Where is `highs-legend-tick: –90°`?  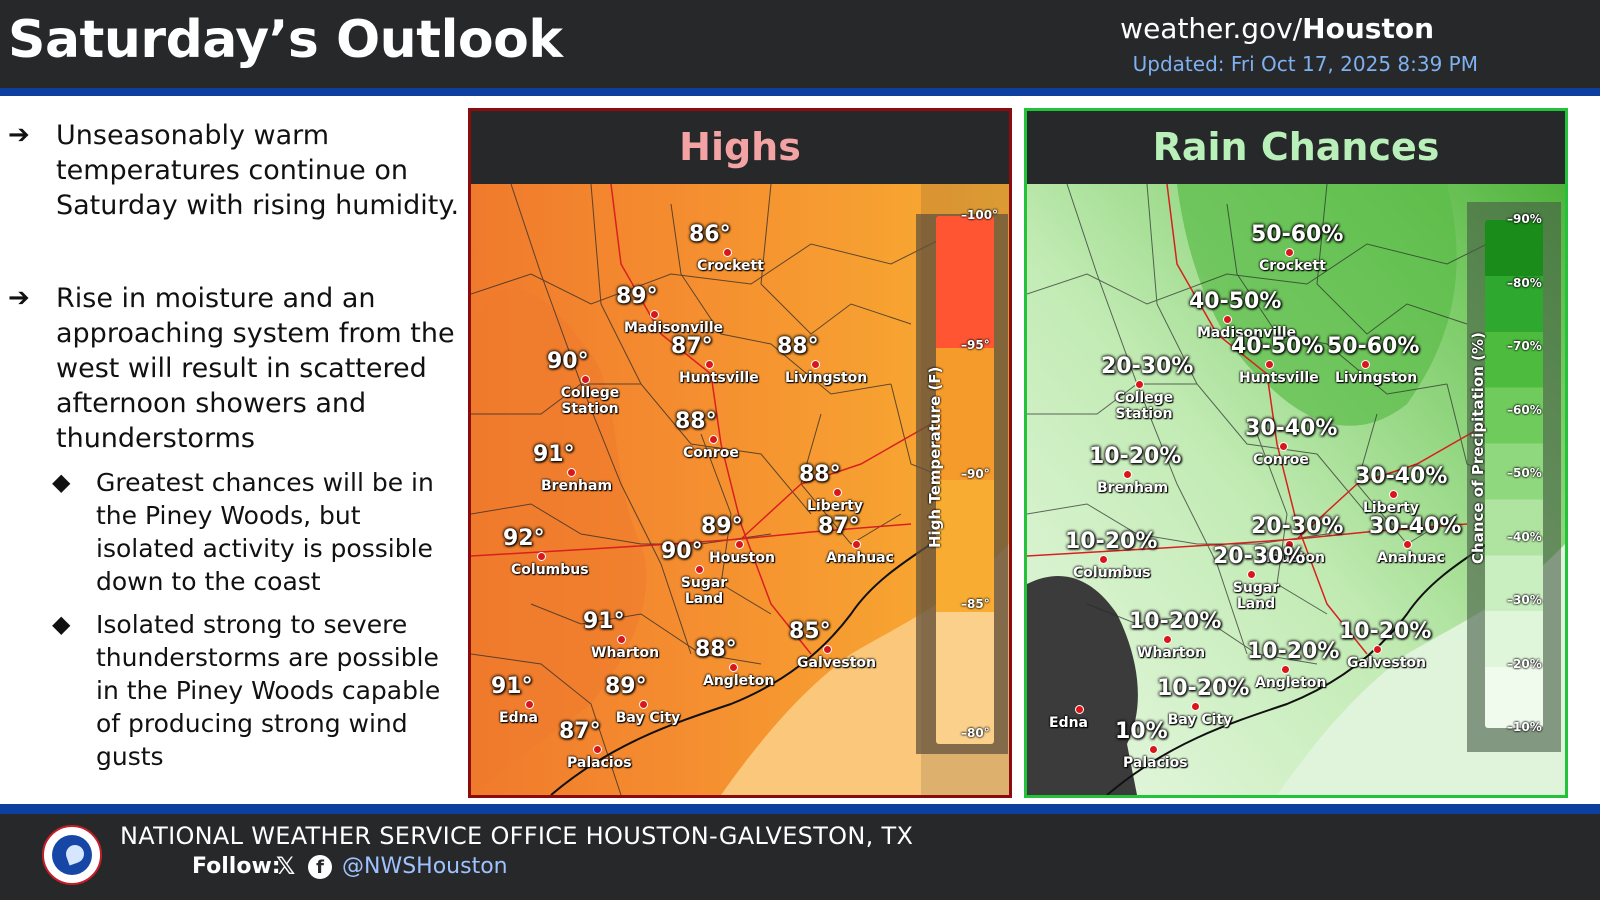
highs-legend-tick: –90° is located at coordinates (975, 474).